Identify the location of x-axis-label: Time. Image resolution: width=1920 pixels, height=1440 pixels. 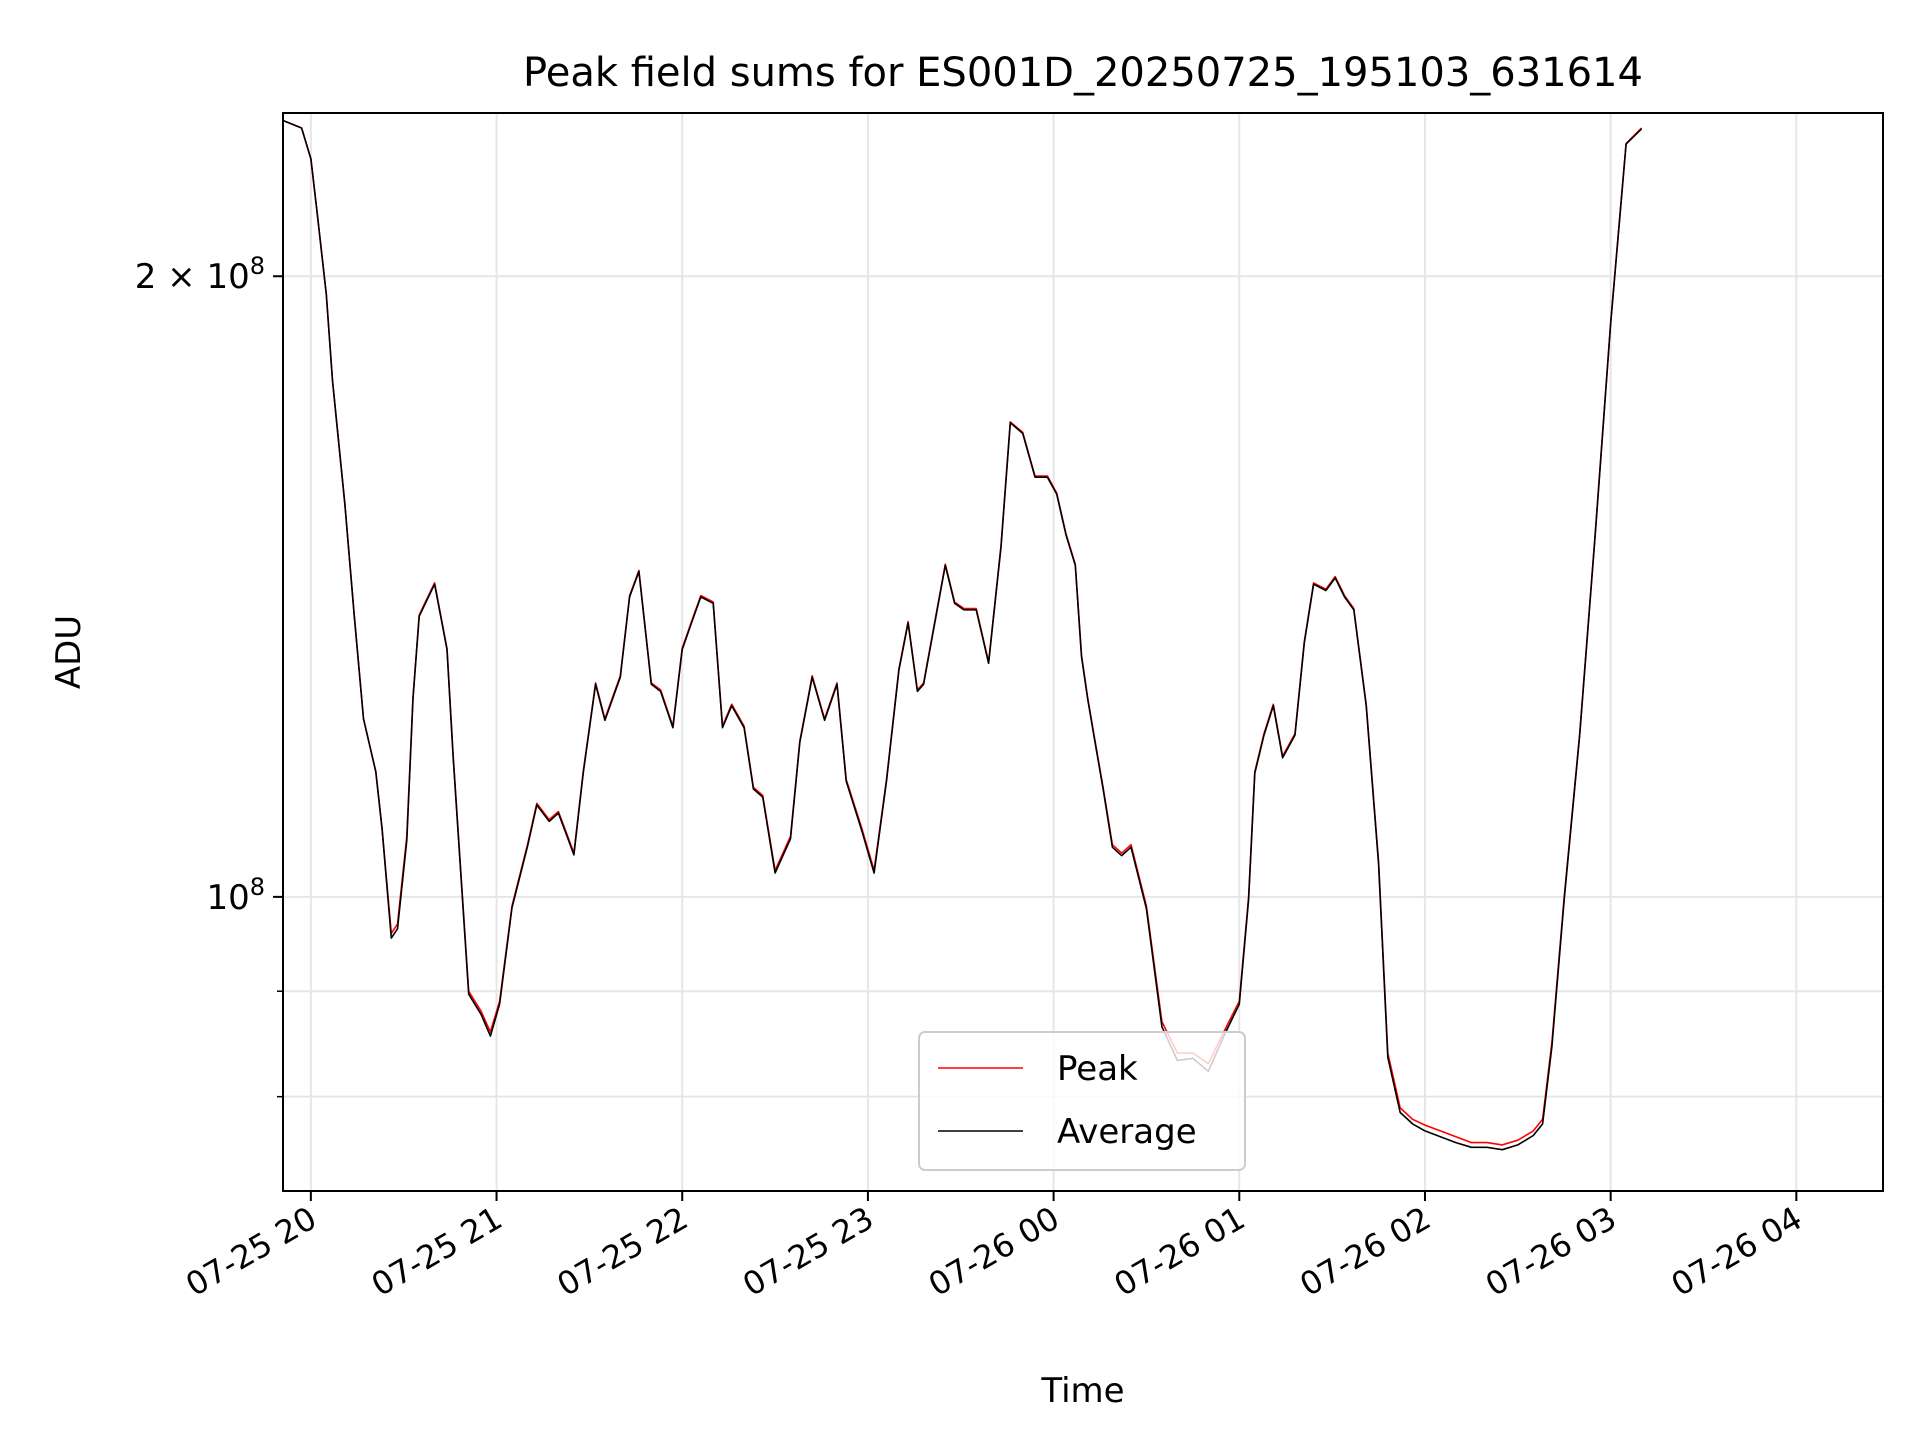
(1082, 1391).